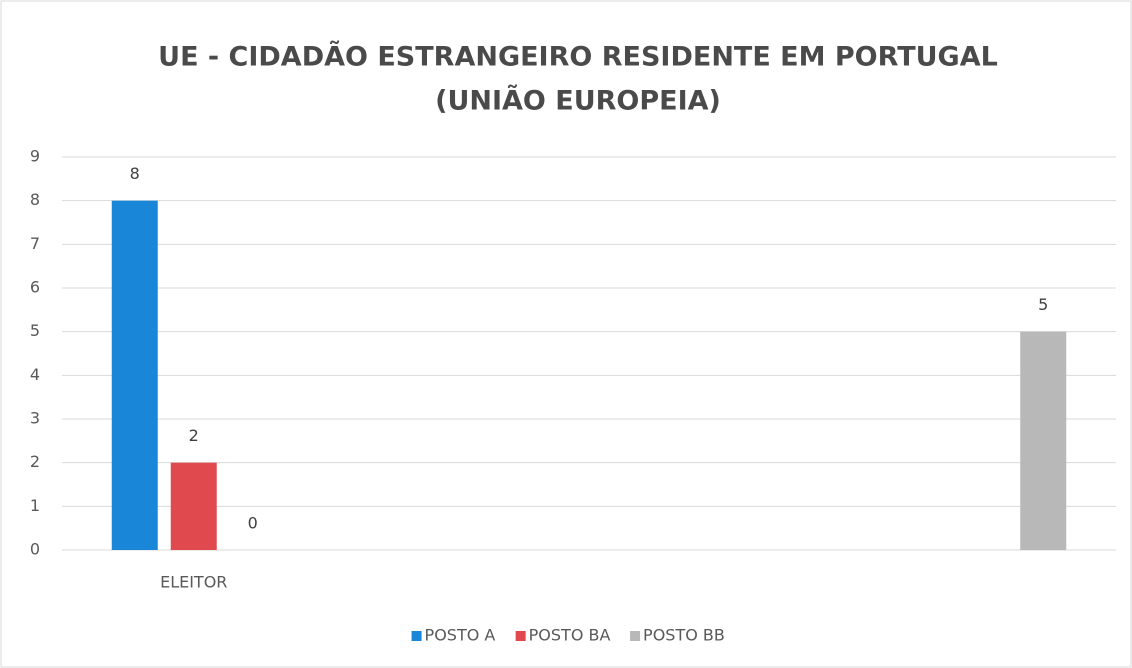  What do you see at coordinates (578, 101) in the screenshot?
I see `chart-title: (UNIÃO EUROPEIA)` at bounding box center [578, 101].